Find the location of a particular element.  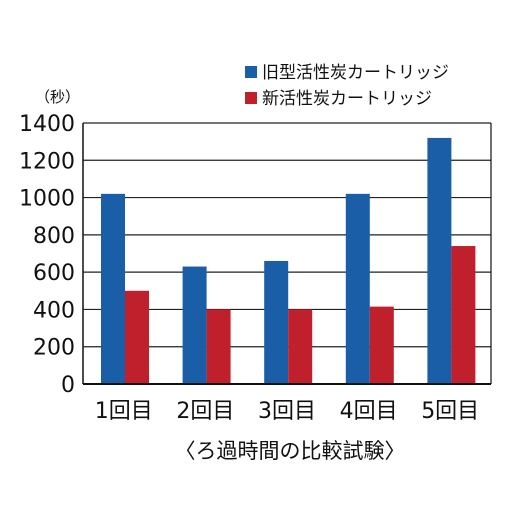

category-labels: 1回目 2回目 3回目 4回目 5回目 is located at coordinates (287, 411).